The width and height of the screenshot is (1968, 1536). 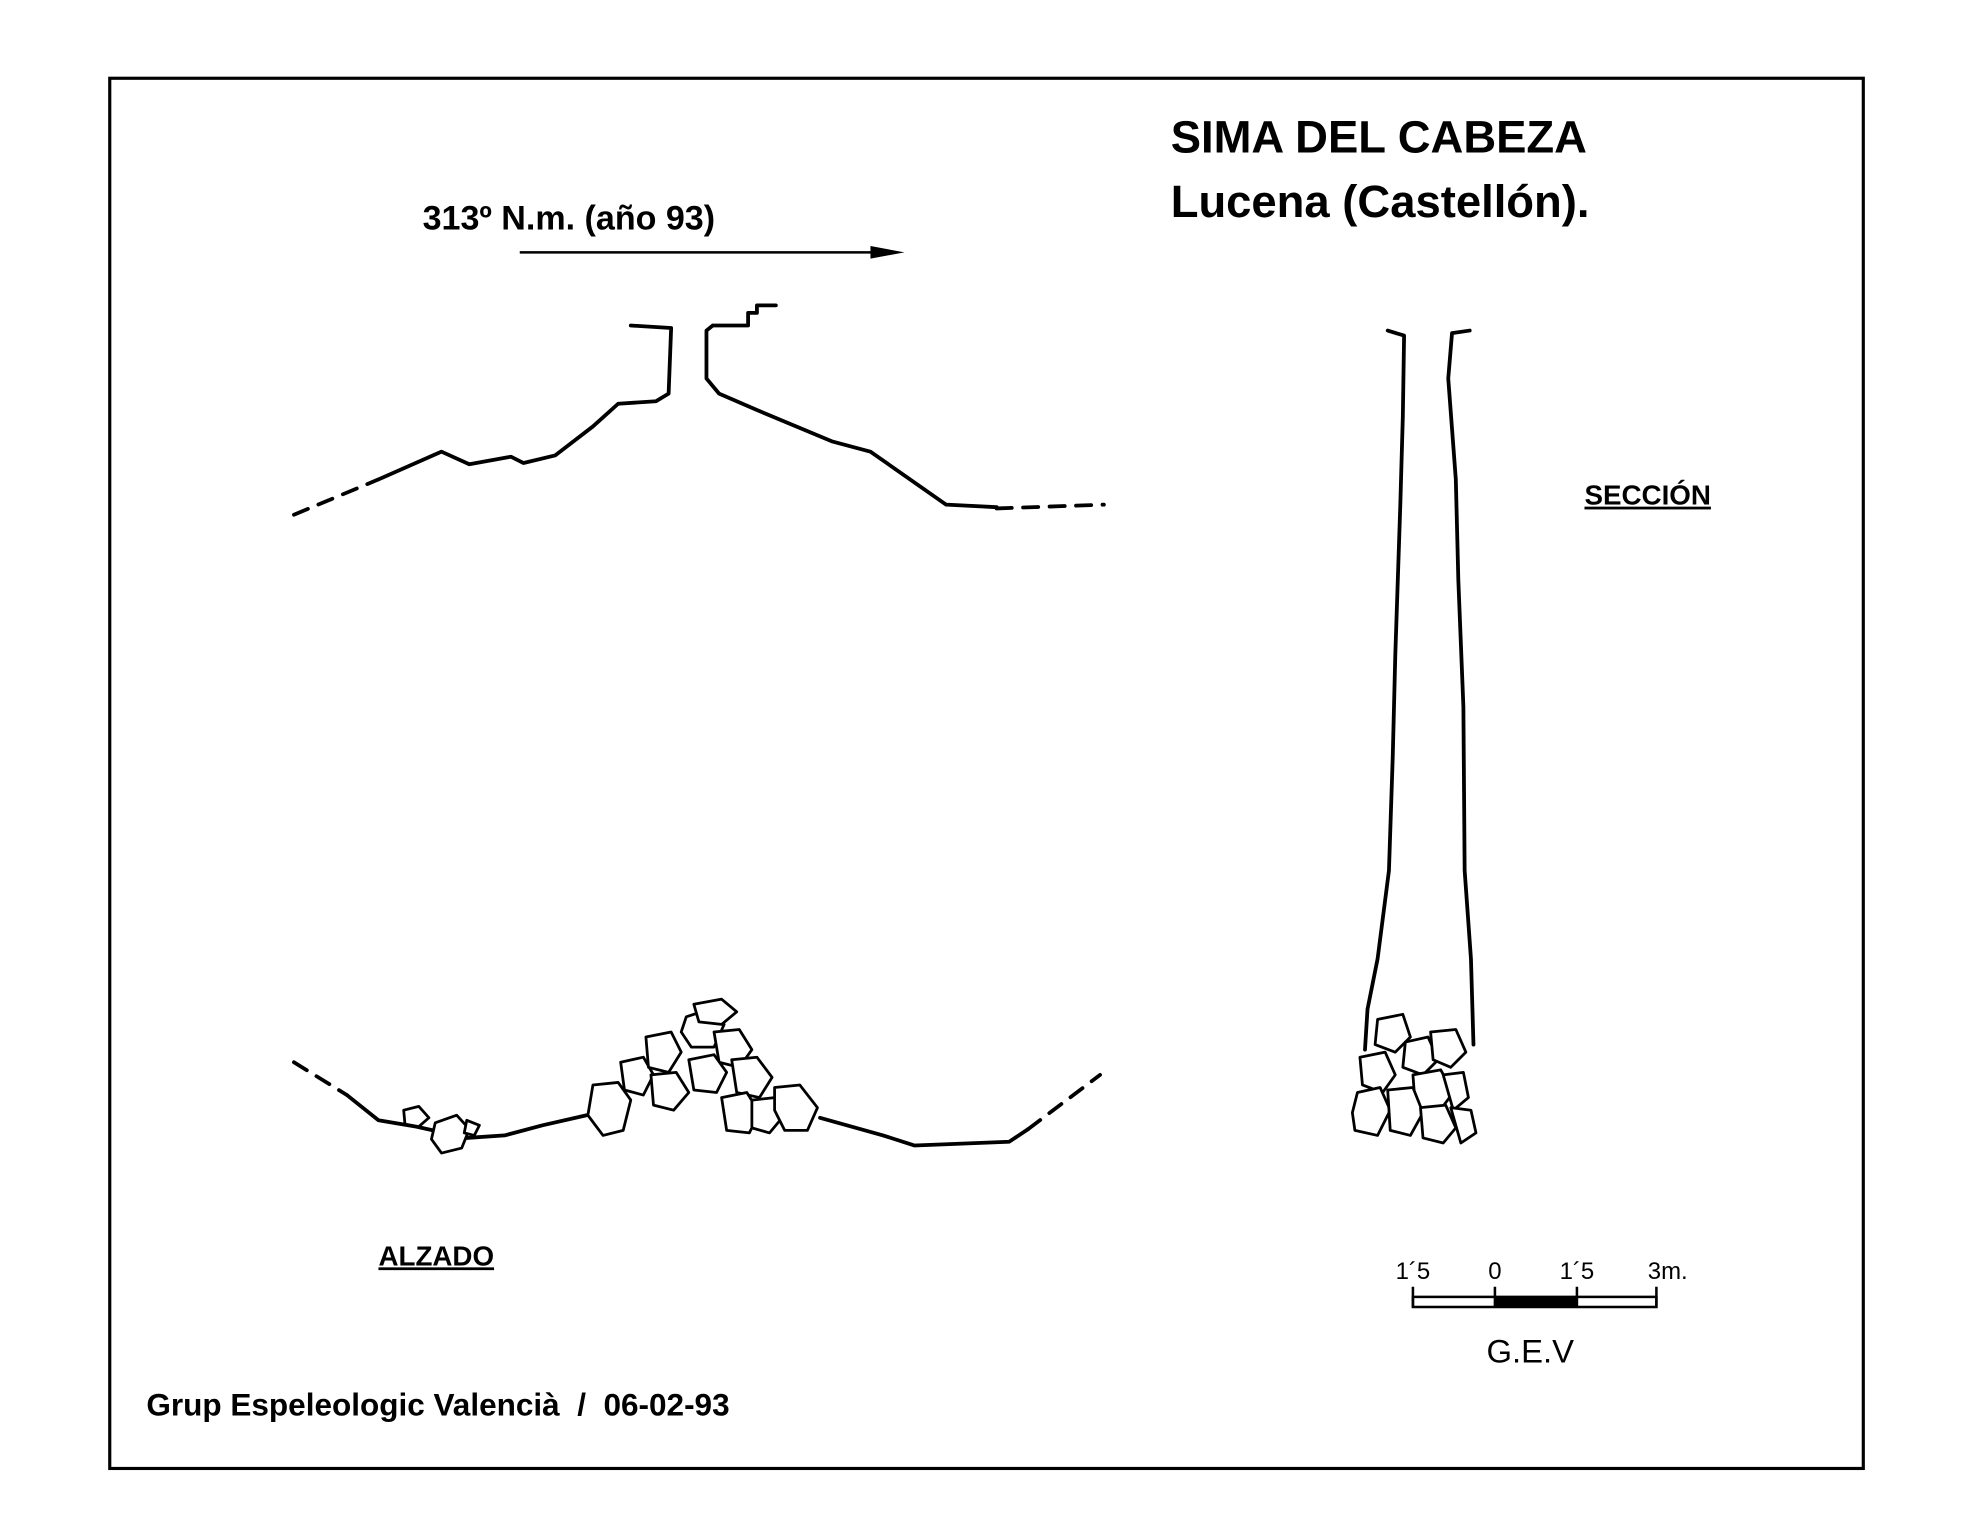 I want to click on scale-tick: 3m., so click(x=1668, y=1271).